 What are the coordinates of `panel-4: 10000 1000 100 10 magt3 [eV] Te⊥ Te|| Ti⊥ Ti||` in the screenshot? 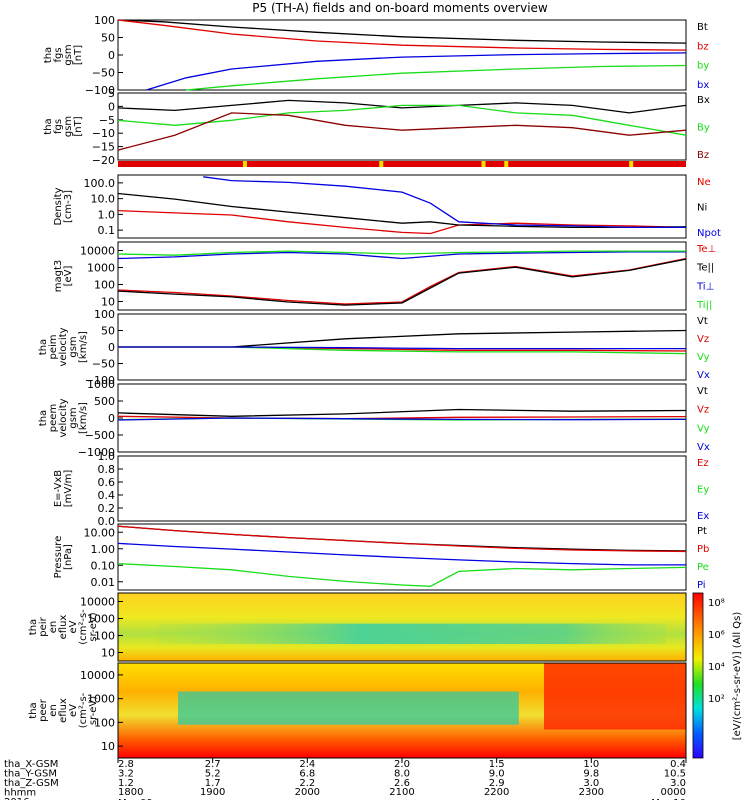 It's located at (384, 276).